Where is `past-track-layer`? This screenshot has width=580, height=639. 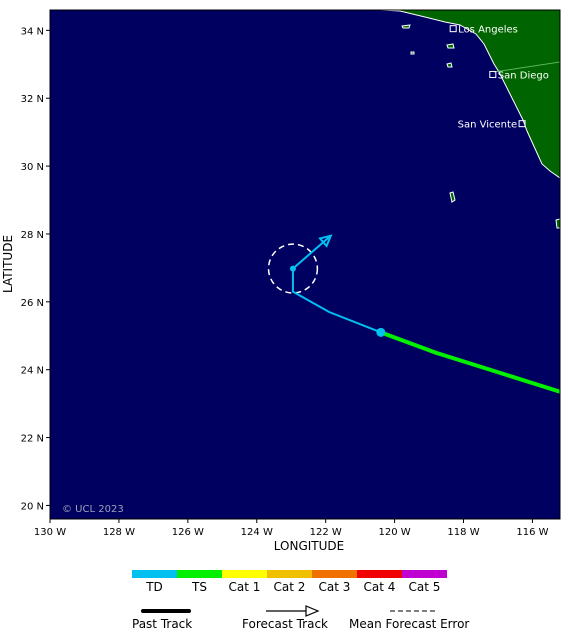 past-track-layer is located at coordinates (469, 362).